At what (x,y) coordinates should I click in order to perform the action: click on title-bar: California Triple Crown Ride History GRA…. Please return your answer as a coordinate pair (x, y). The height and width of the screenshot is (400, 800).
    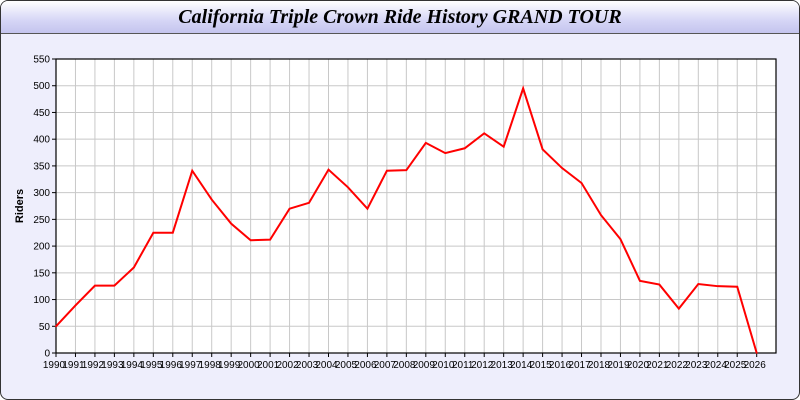
    Looking at the image, I should click on (400, 17).